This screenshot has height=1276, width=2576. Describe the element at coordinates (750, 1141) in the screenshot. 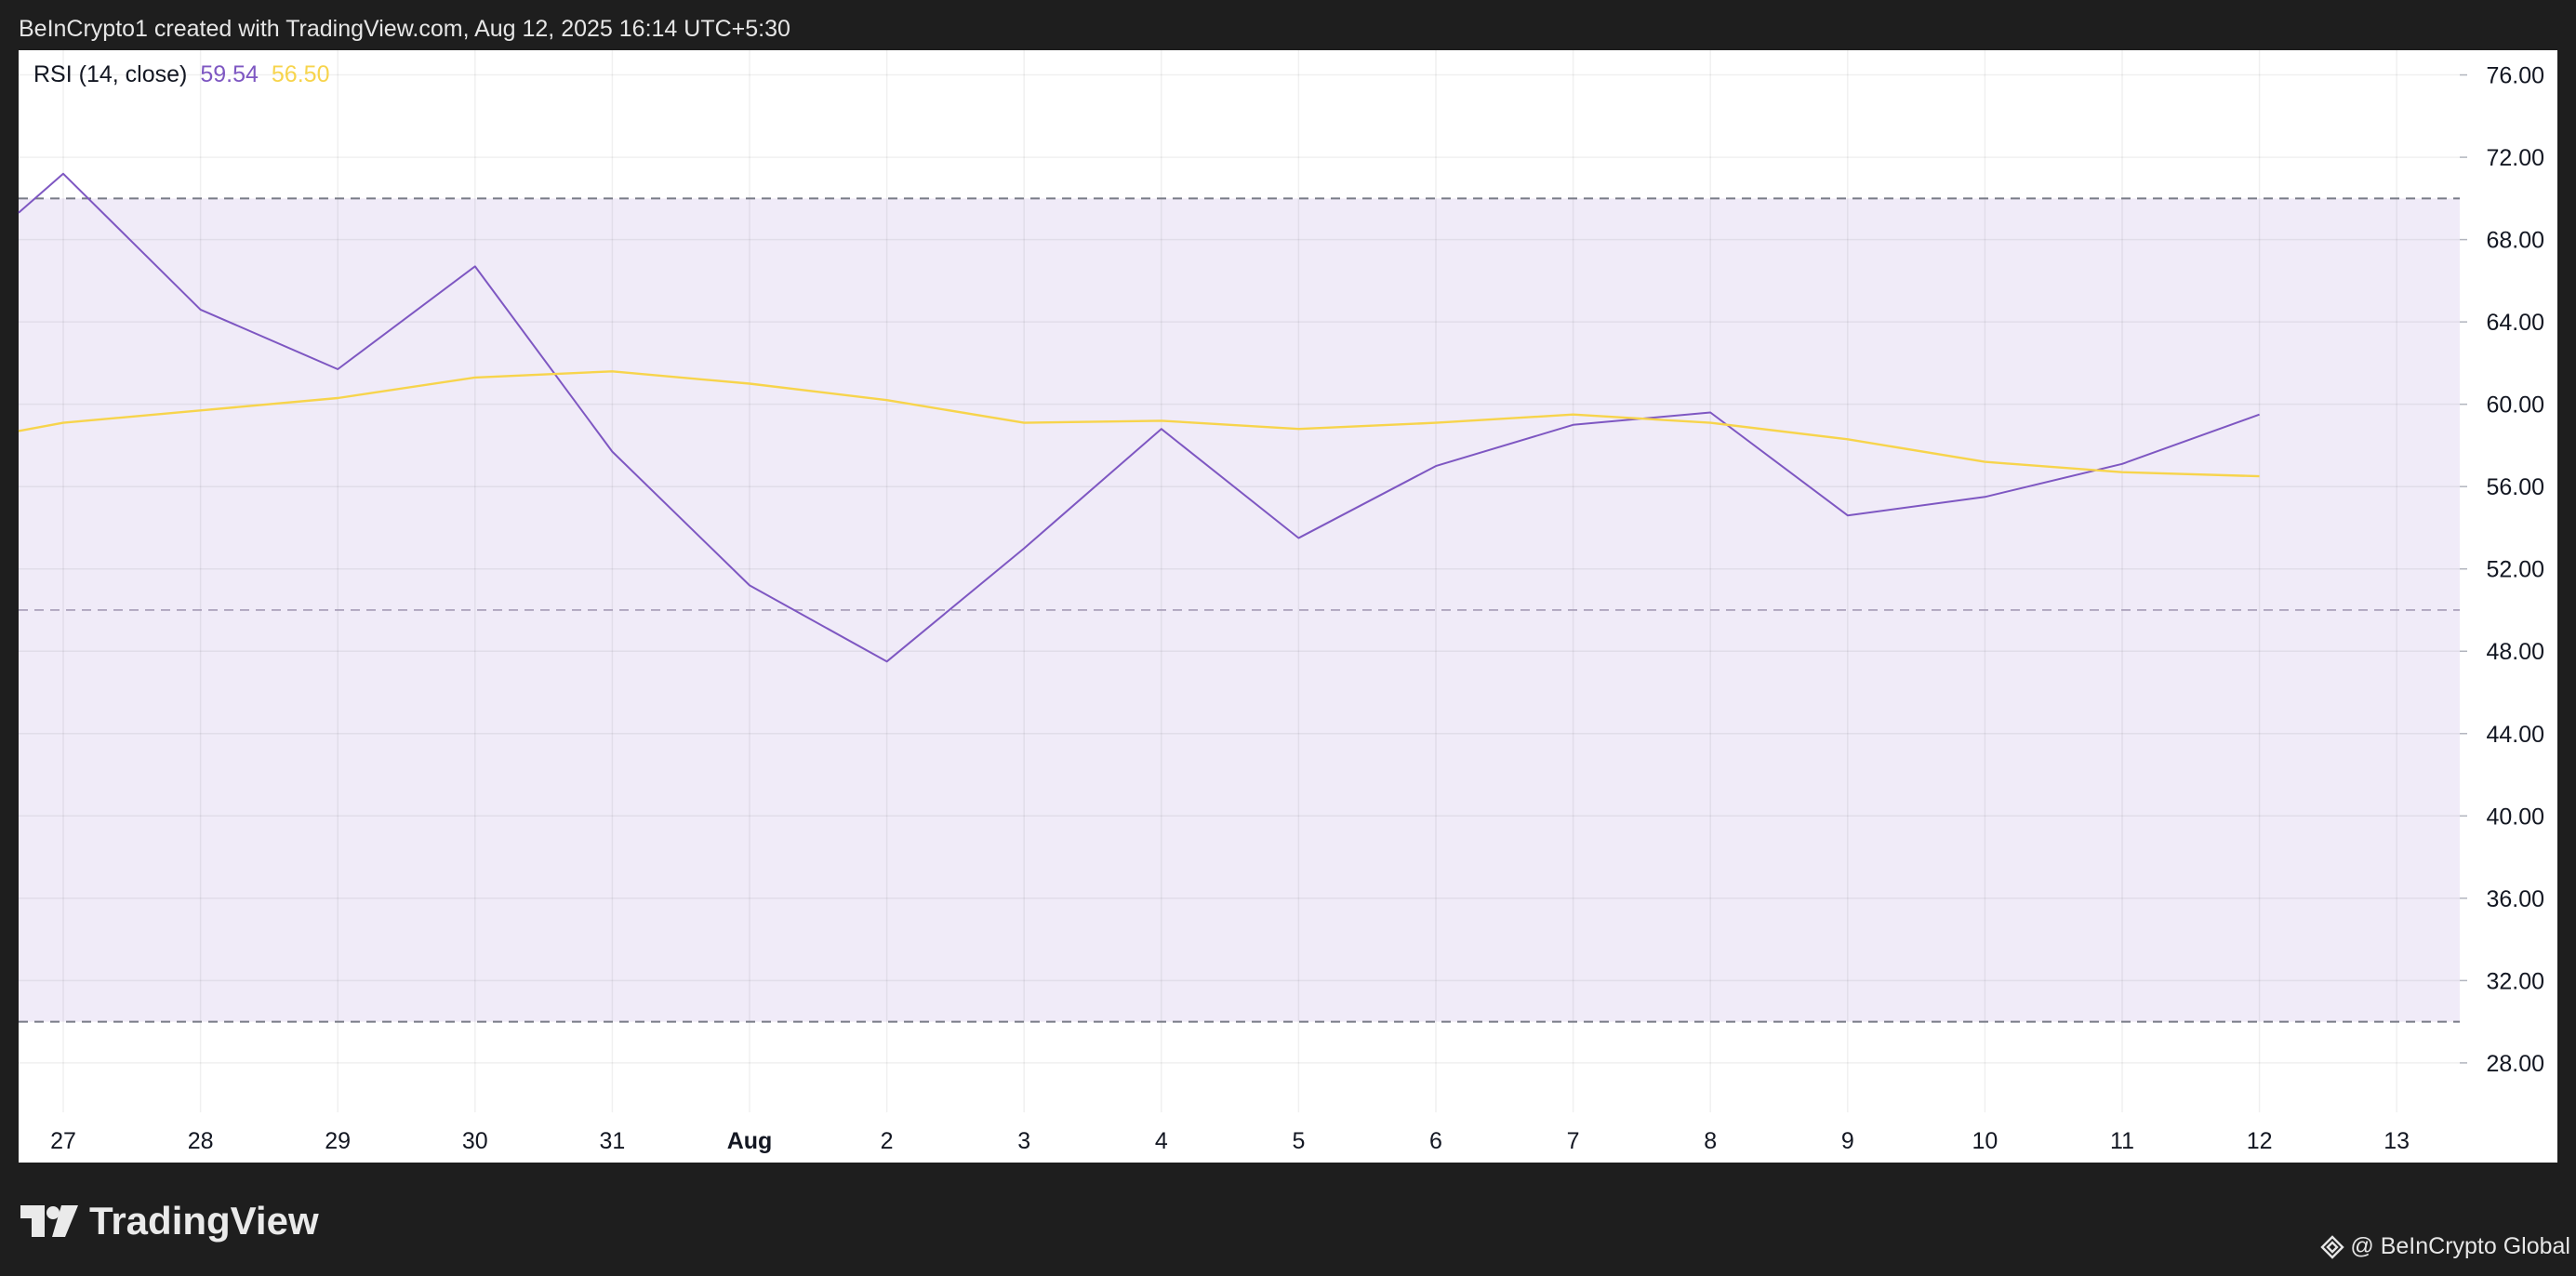

I see `x-tick-label-Aug: Aug` at that location.